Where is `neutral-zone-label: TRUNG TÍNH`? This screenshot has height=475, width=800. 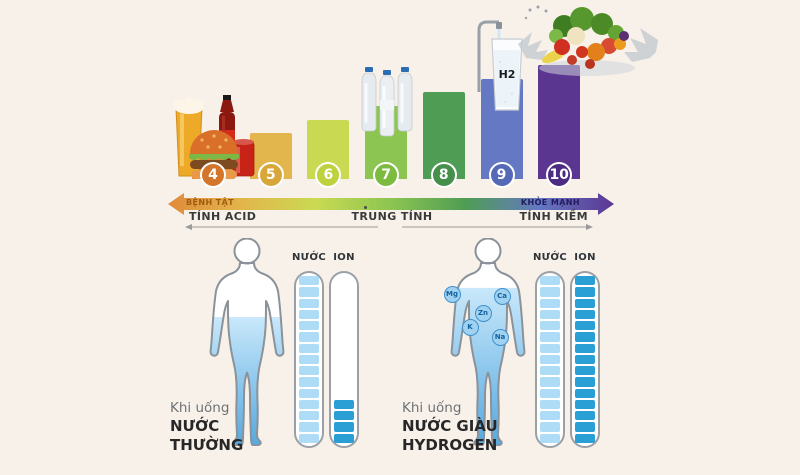
neutral-zone-label: TRUNG TÍNH is located at coordinates (392, 216).